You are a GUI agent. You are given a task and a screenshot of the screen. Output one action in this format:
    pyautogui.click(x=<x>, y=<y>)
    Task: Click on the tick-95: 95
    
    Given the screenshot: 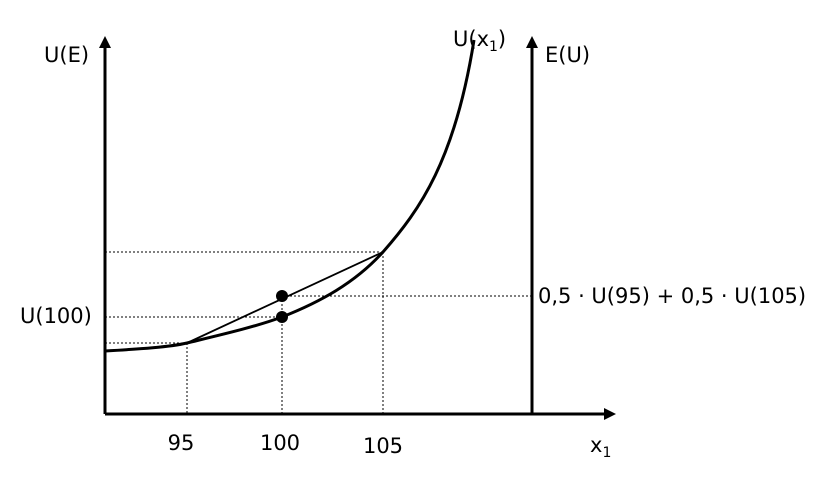 What is the action you would take?
    pyautogui.click(x=181, y=443)
    